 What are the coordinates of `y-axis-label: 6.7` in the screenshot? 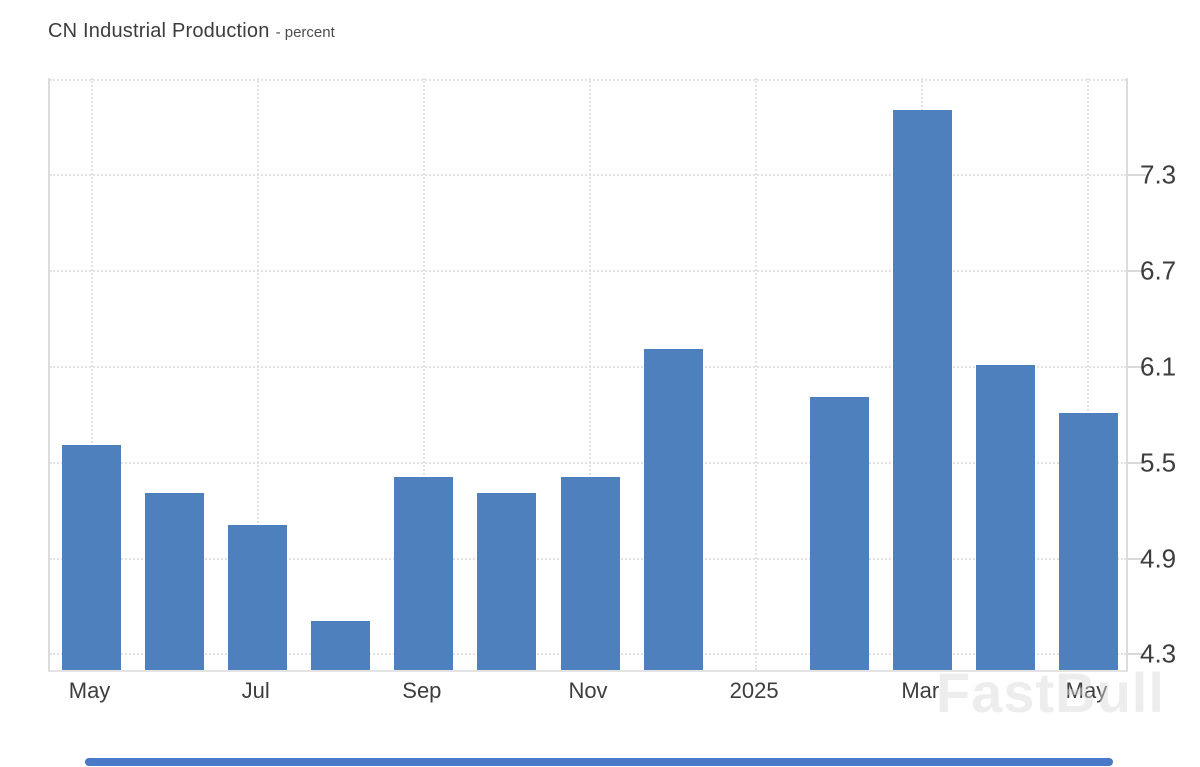 It's located at (1158, 270).